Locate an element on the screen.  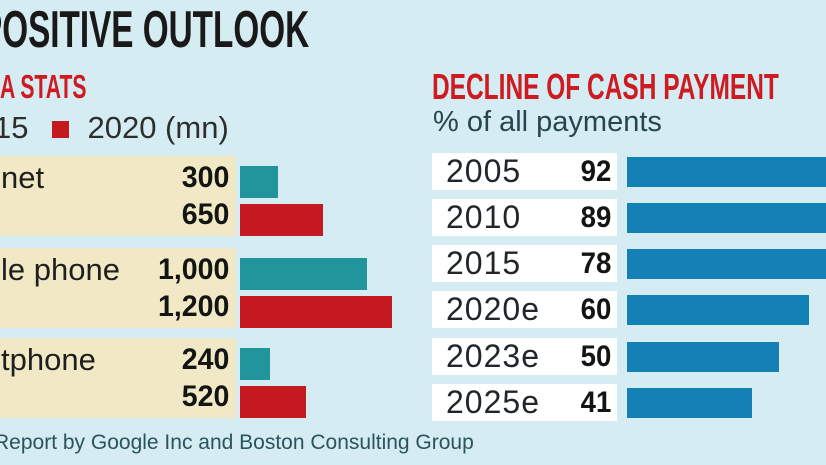
year-row: 2023e 50 is located at coordinates (629, 356).